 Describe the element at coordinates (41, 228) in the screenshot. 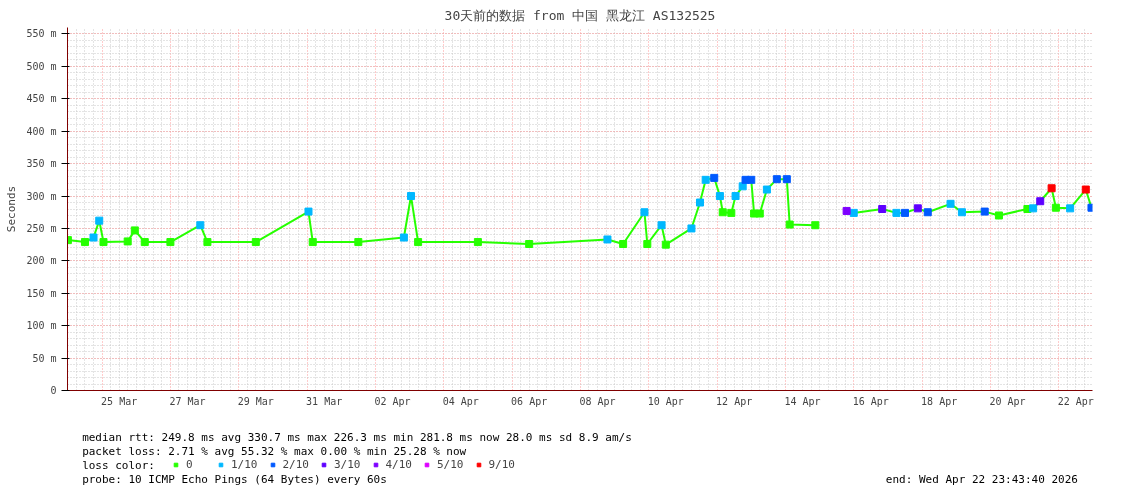

I see `y-tick-label: 250 m` at that location.